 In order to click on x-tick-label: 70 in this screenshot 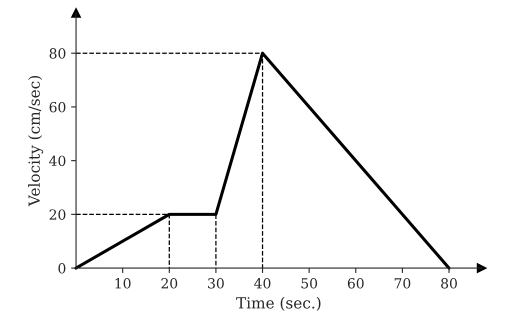, I will do `click(402, 283)`.